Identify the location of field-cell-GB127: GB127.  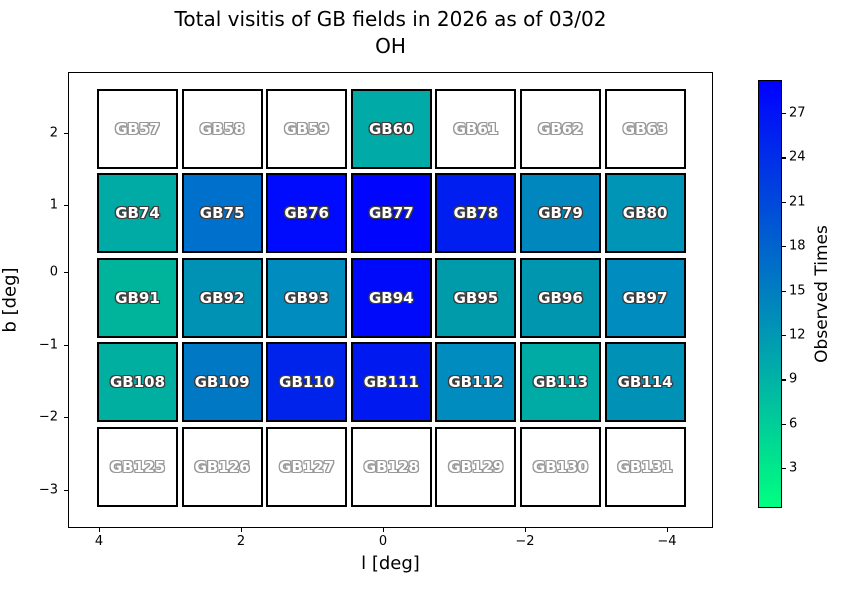
(307, 466).